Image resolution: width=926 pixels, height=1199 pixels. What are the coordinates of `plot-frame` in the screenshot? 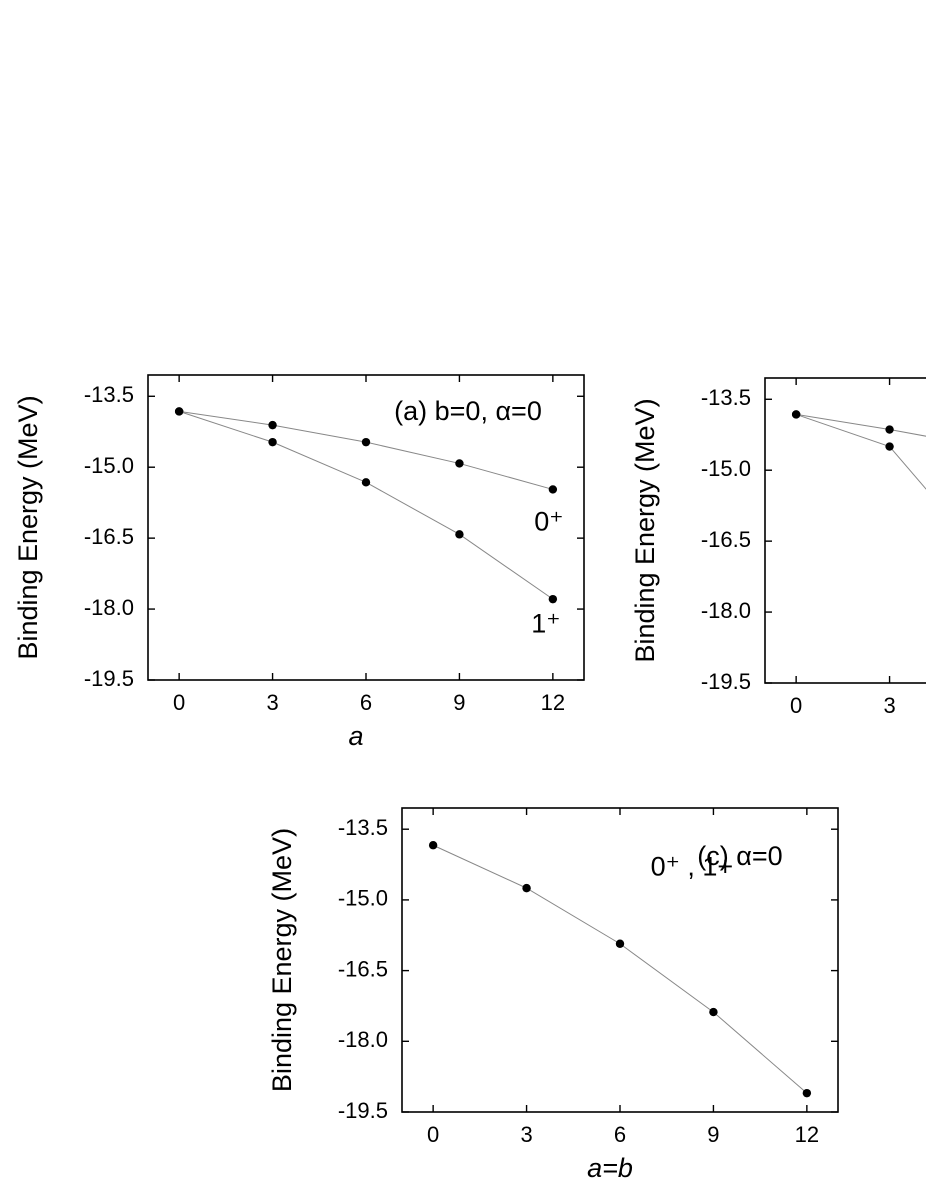 It's located at (845, 530).